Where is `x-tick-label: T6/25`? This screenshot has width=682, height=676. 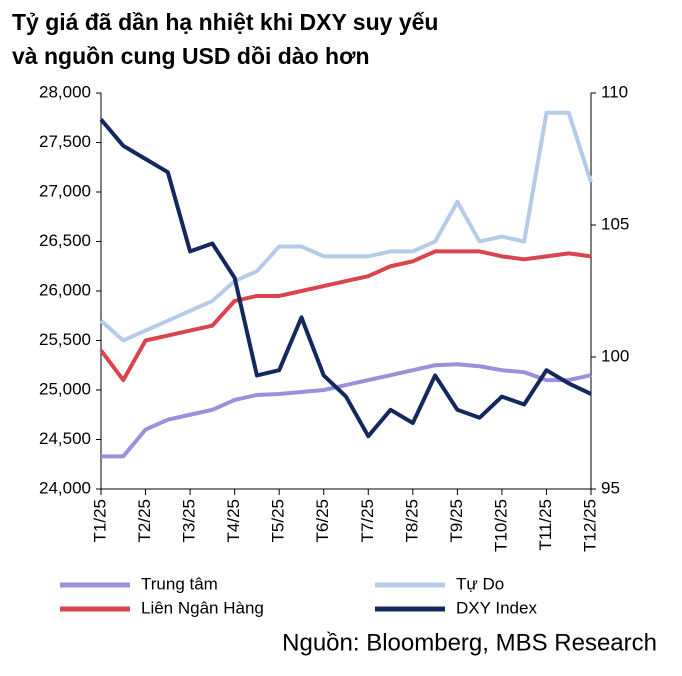 x-tick-label: T6/25 is located at coordinates (322, 520).